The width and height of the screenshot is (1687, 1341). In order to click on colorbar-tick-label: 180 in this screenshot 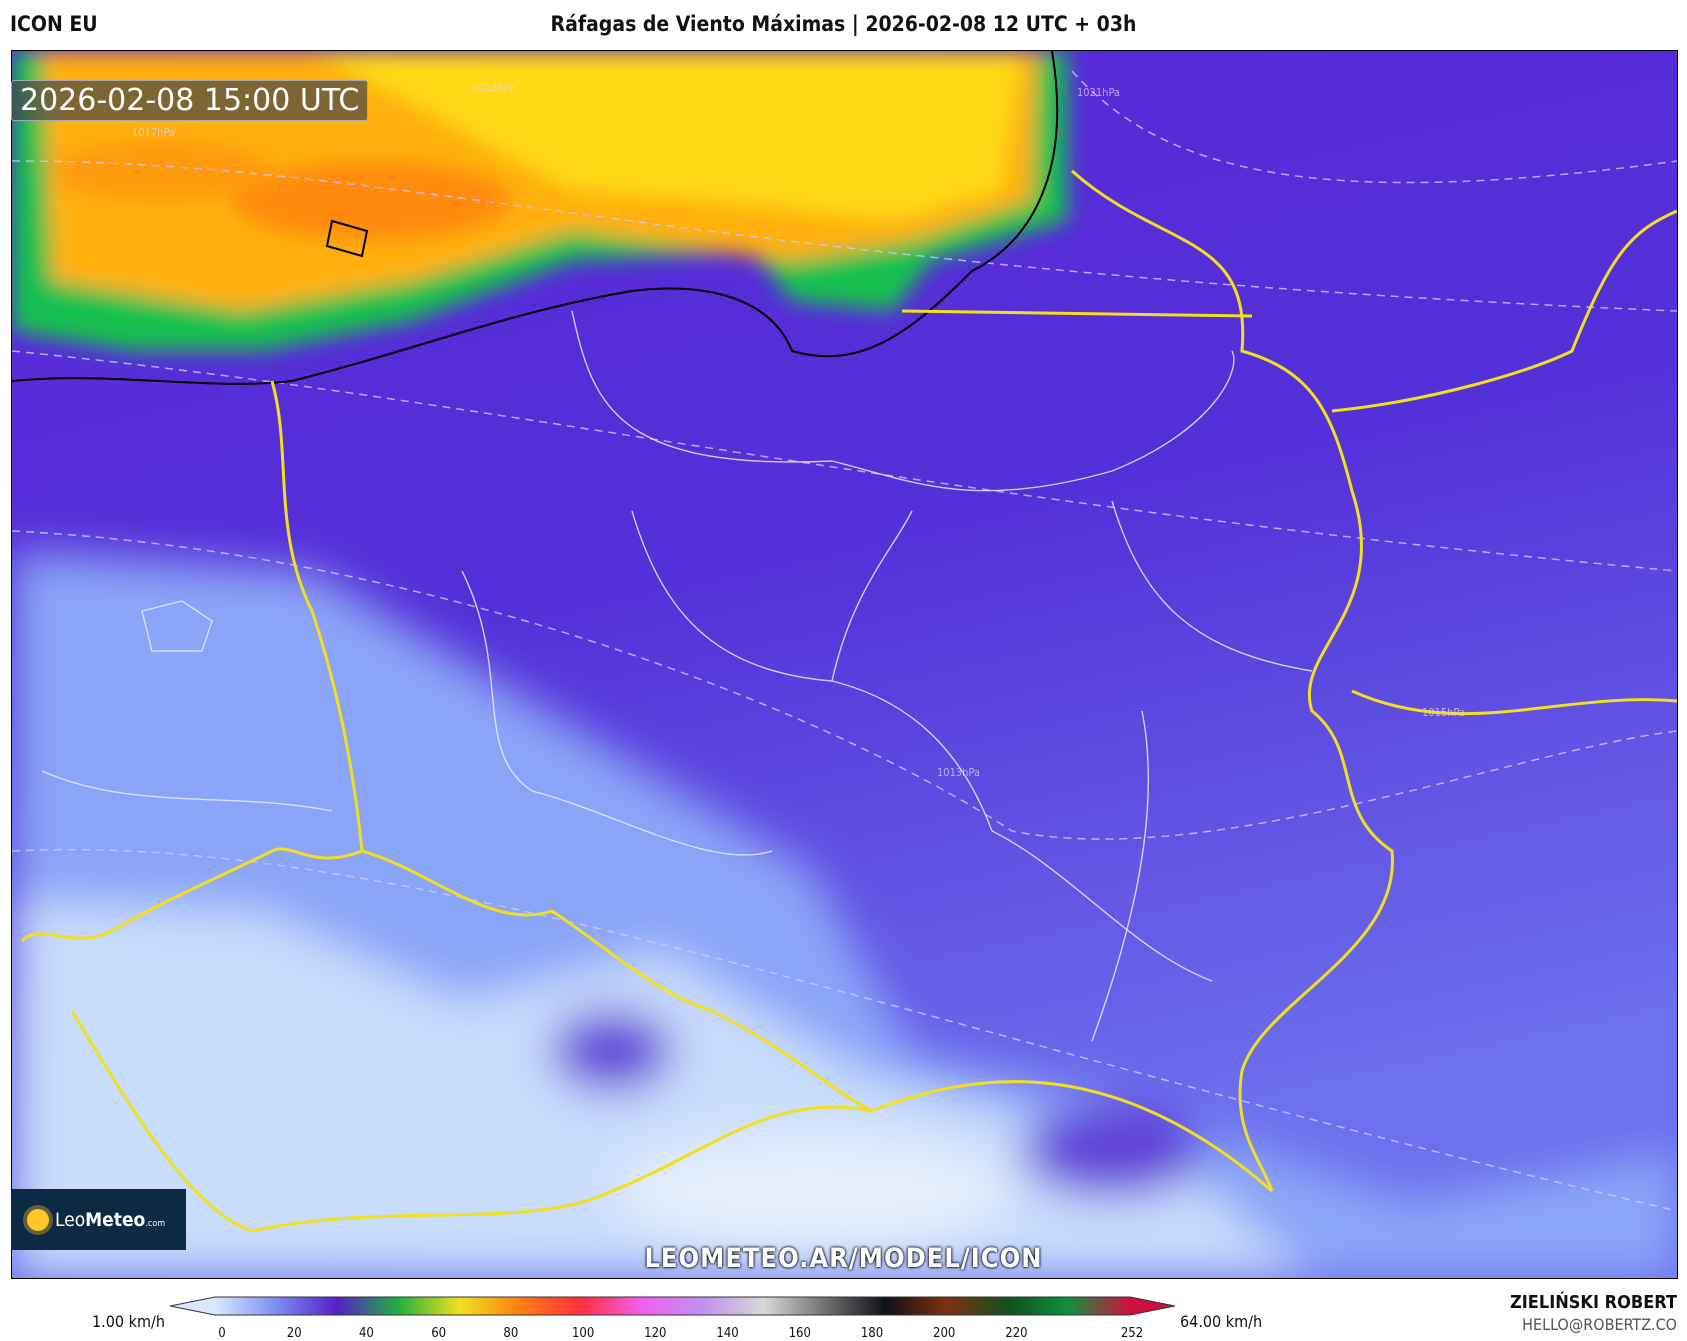, I will do `click(872, 1333)`.